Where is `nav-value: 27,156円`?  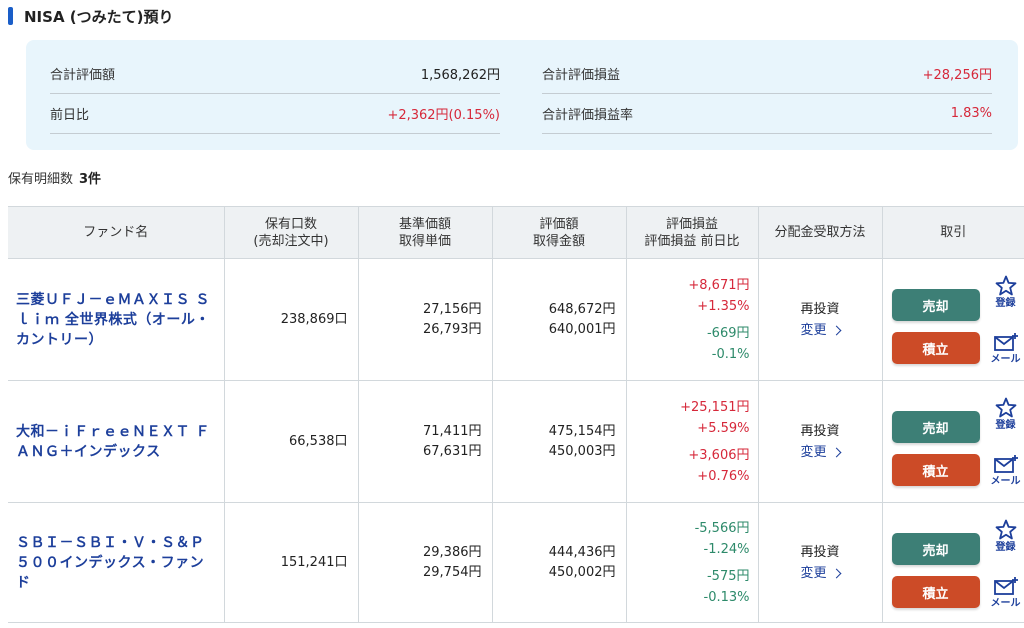 nav-value: 27,156円 is located at coordinates (452, 309).